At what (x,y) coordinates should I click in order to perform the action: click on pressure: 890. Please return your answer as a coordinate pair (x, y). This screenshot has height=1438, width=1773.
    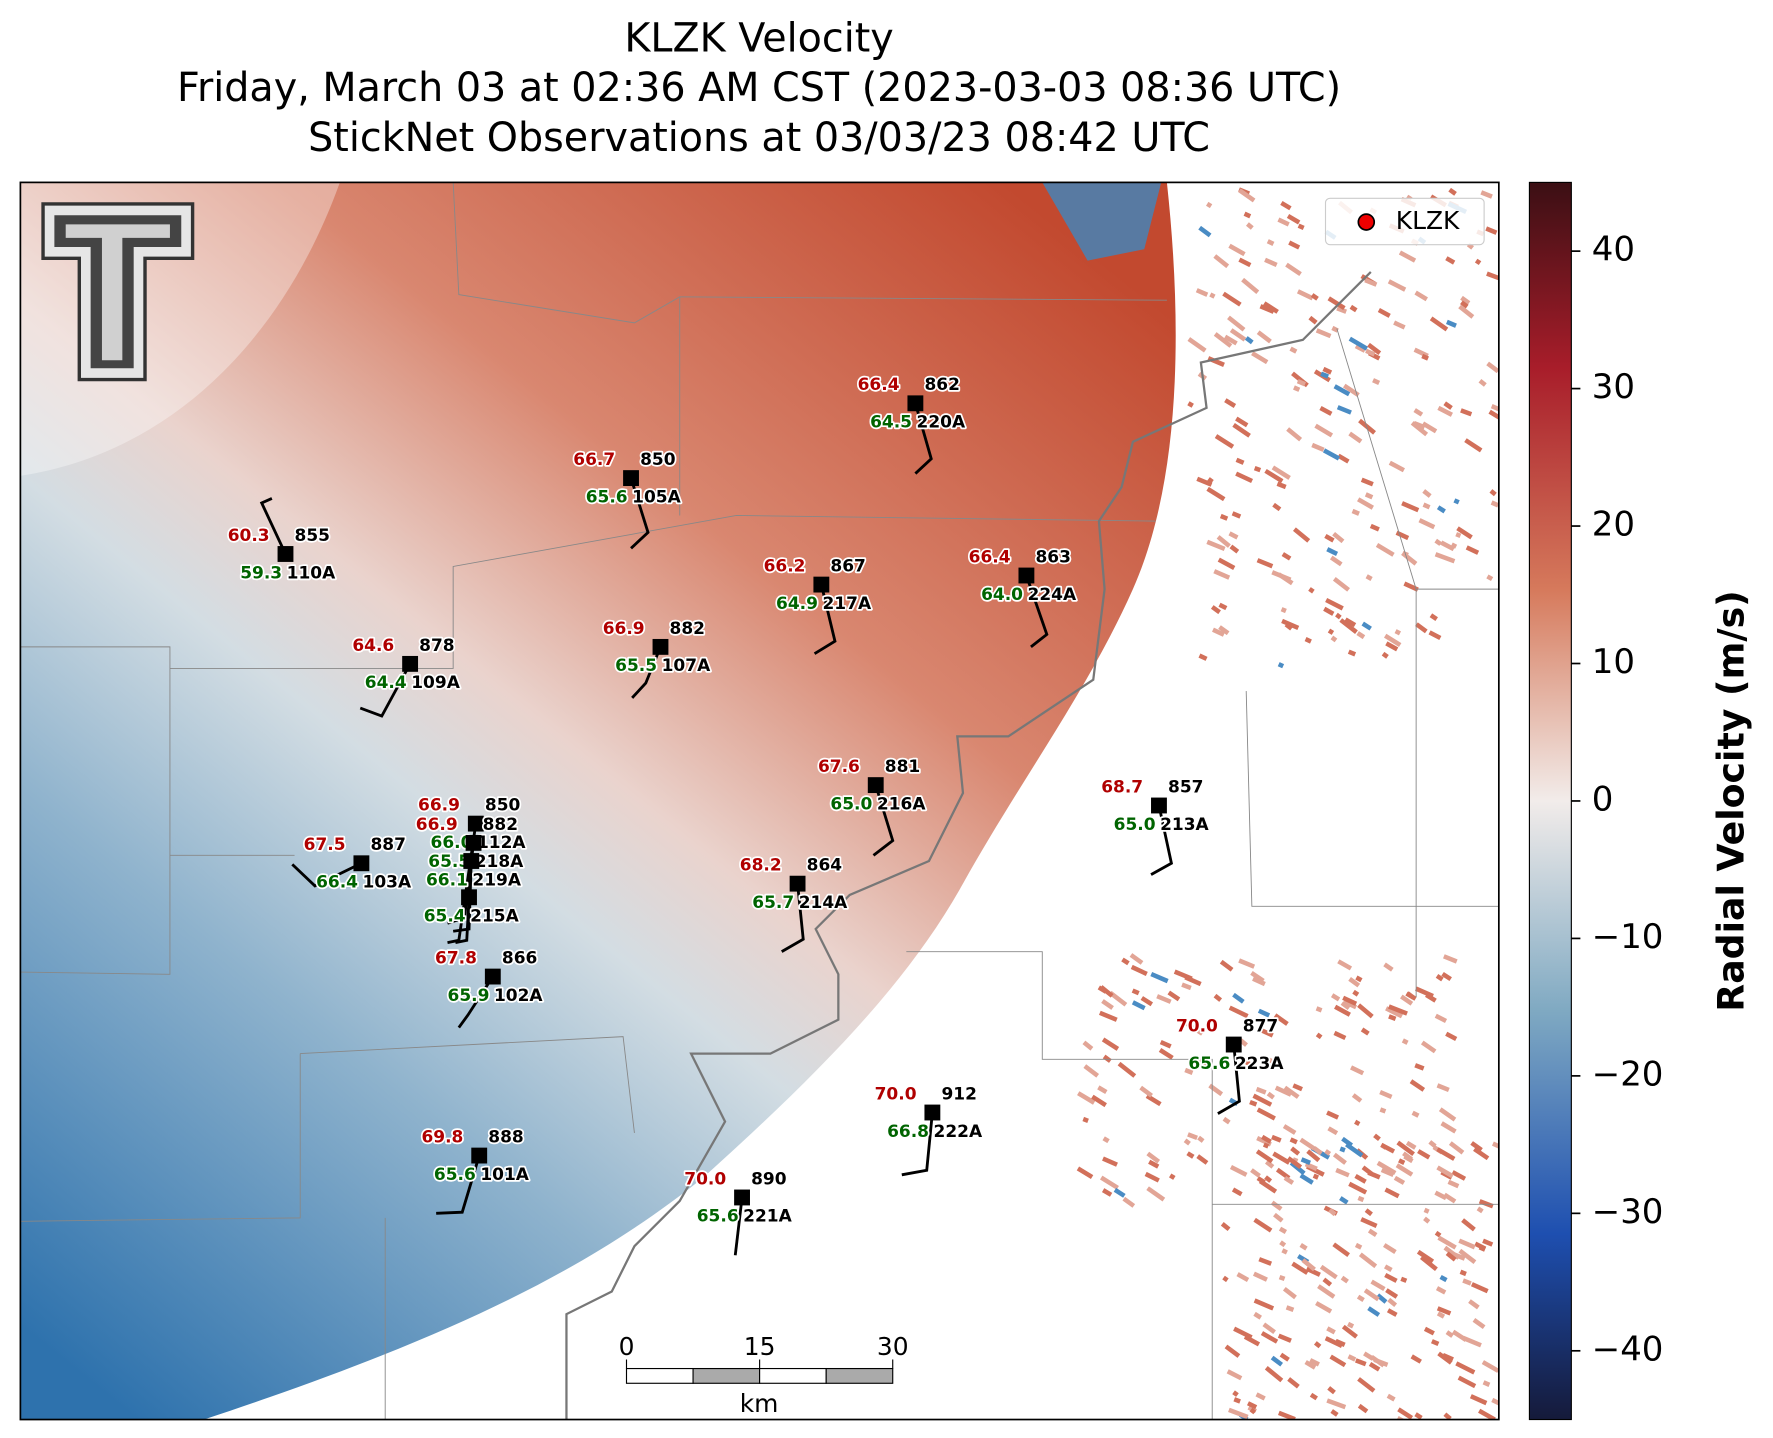
    Looking at the image, I should click on (768, 1179).